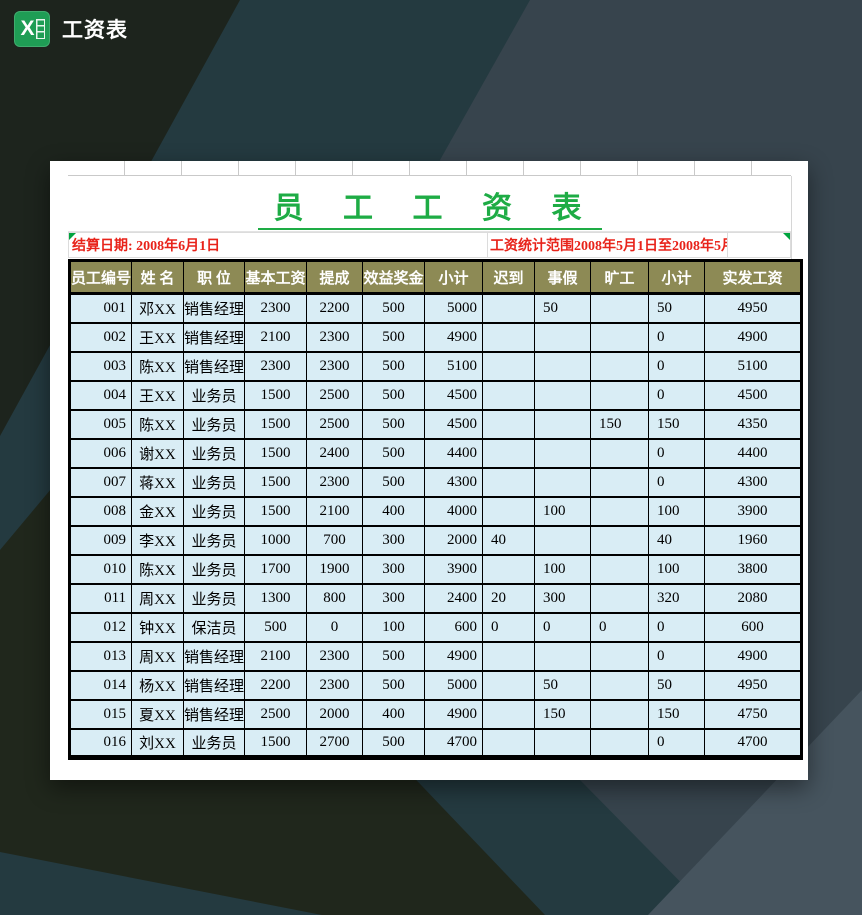 The height and width of the screenshot is (915, 862). I want to click on cell: 刘XX, so click(158, 743).